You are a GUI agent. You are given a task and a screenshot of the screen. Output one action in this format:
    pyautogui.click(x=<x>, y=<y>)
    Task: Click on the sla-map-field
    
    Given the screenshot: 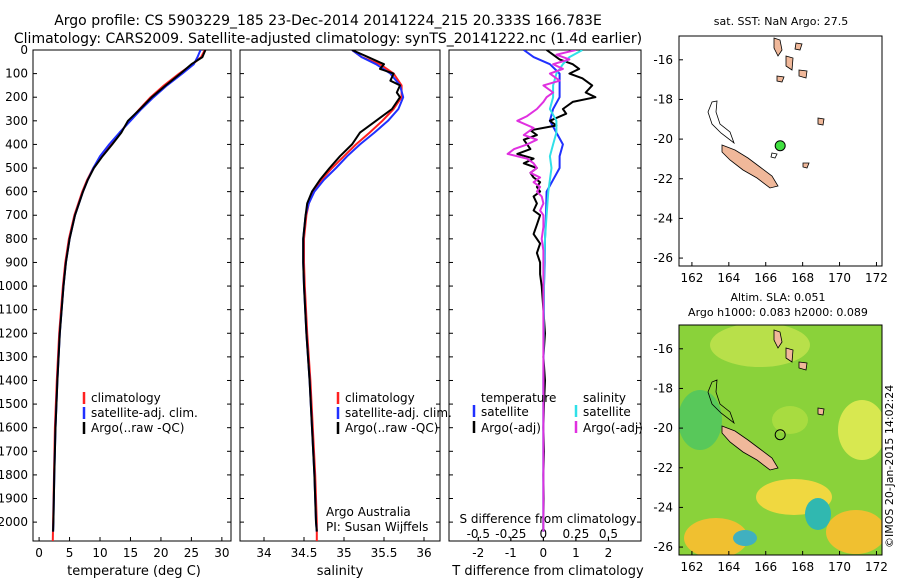 What is the action you would take?
    pyautogui.click(x=780, y=440)
    